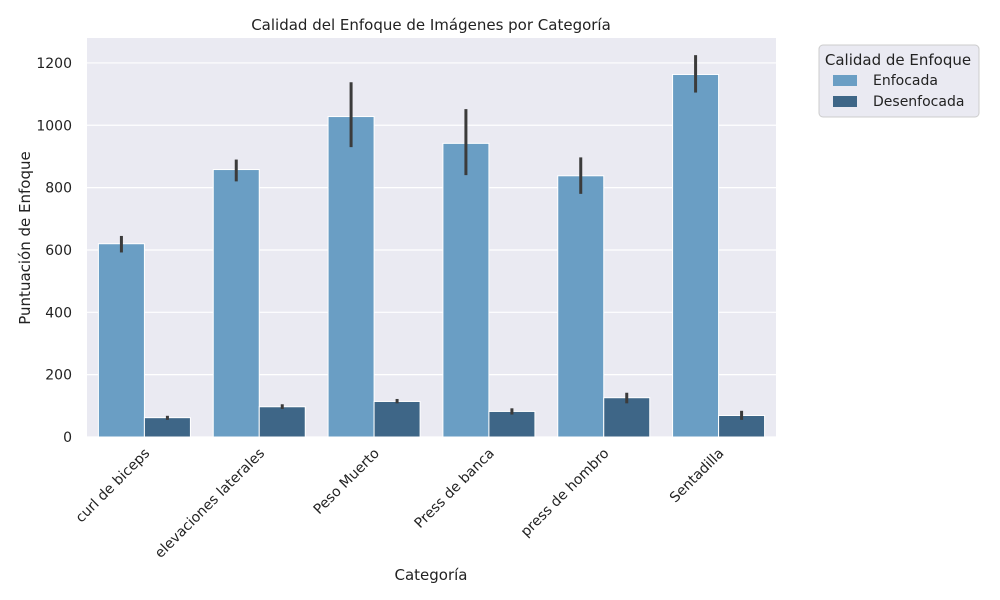  I want to click on legend: Calidad de Enfoque Enfocada Desenfocada, so click(899, 81).